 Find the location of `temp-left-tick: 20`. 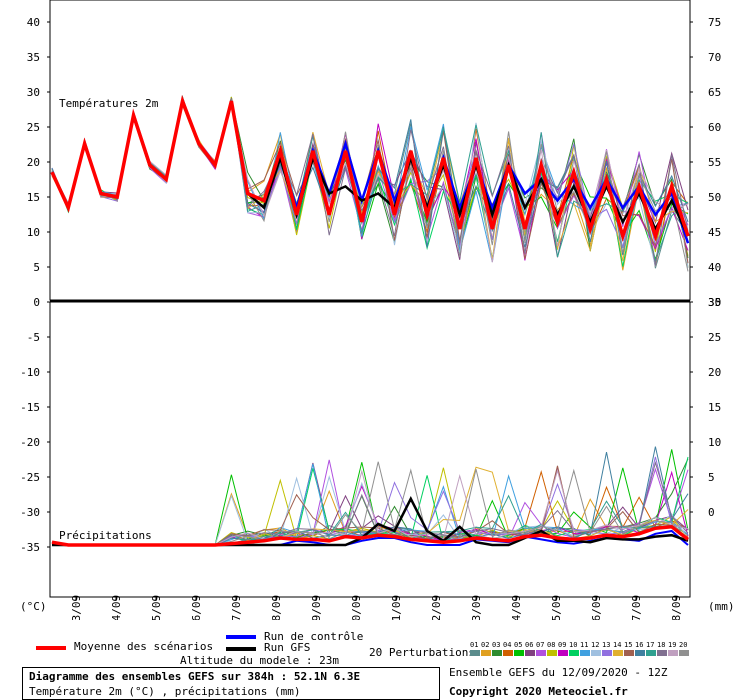

temp-left-tick: 20 is located at coordinates (33, 162).